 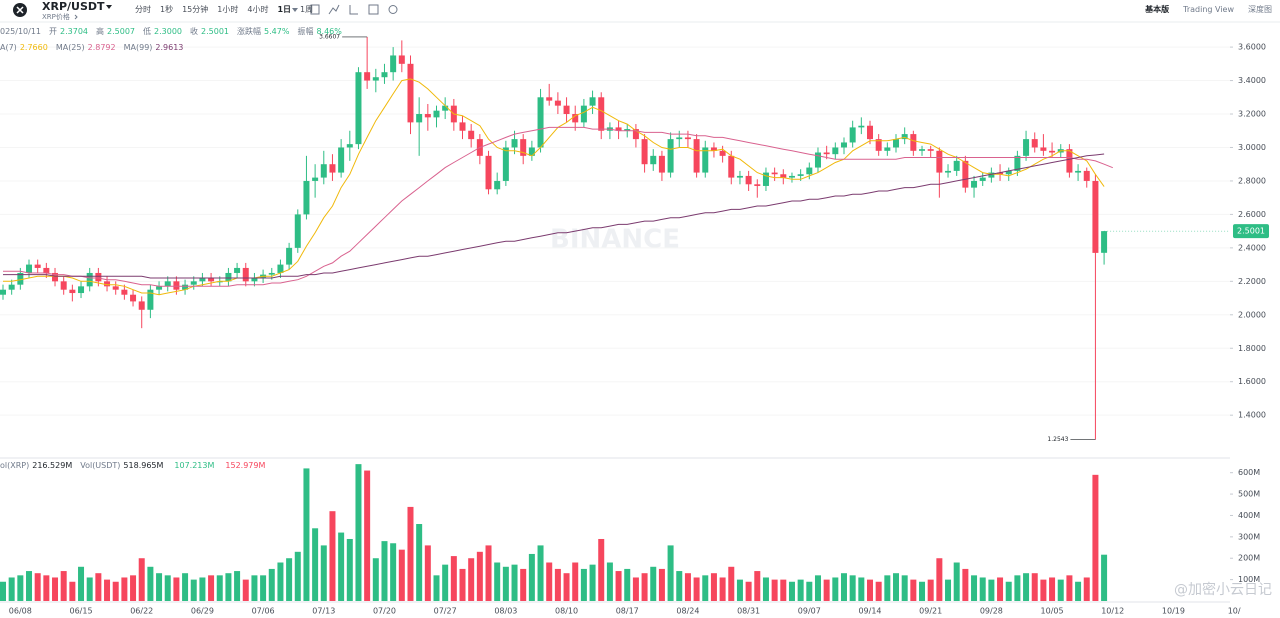 What do you see at coordinates (195, 9) in the screenshot?
I see `interval-tab: 15分钟` at bounding box center [195, 9].